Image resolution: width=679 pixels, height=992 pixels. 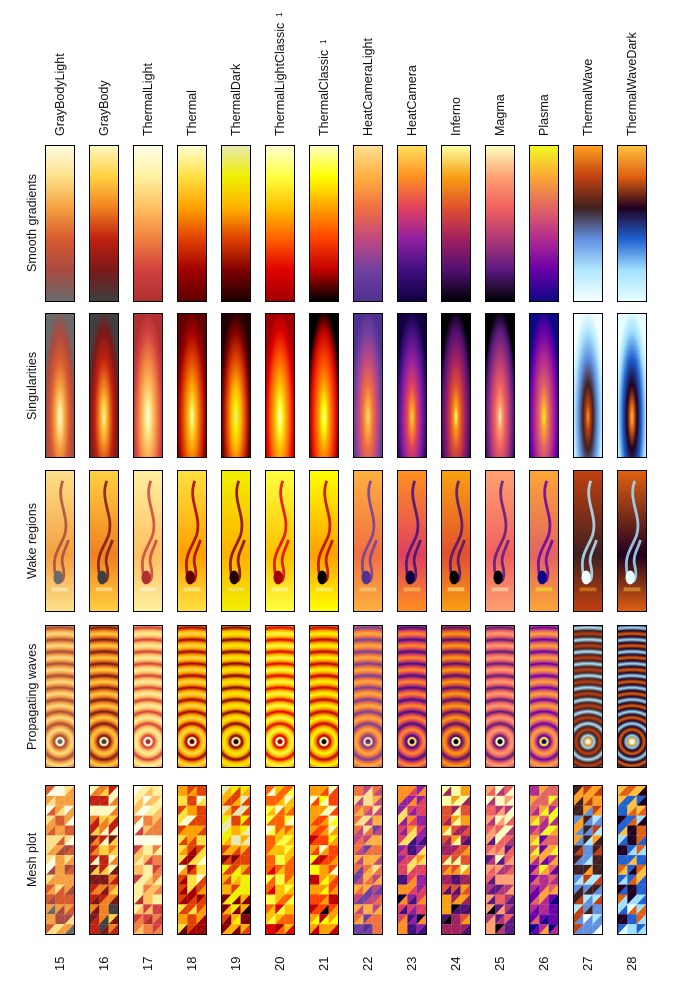 I want to click on smooth-gradients-panel-heat-camera-light, so click(x=368, y=223).